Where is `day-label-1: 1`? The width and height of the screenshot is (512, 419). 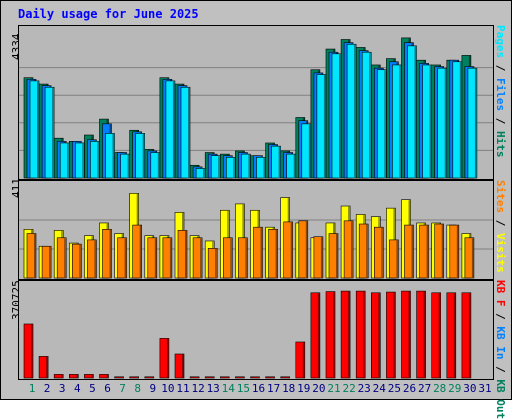
day-label-1: 1 is located at coordinates (32, 388).